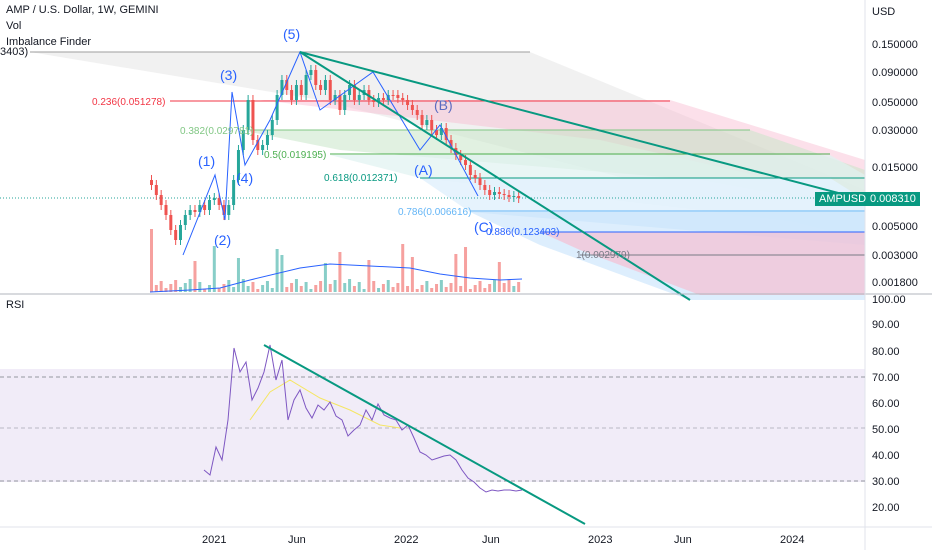 This screenshot has width=932, height=550. Describe the element at coordinates (128, 102) in the screenshot. I see `fib-label-0236: 0.236(0.051278)` at that location.